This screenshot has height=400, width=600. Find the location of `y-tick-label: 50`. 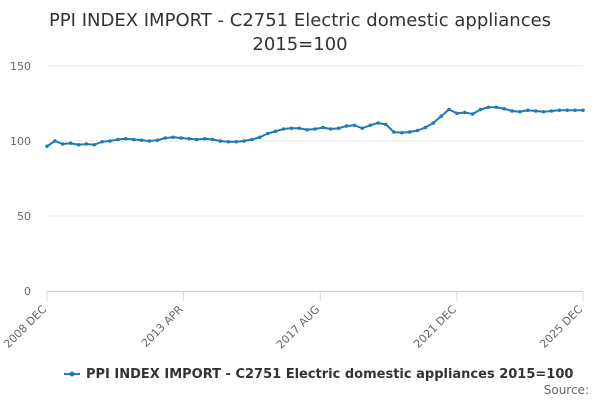

y-tick-label: 50 is located at coordinates (24, 216).